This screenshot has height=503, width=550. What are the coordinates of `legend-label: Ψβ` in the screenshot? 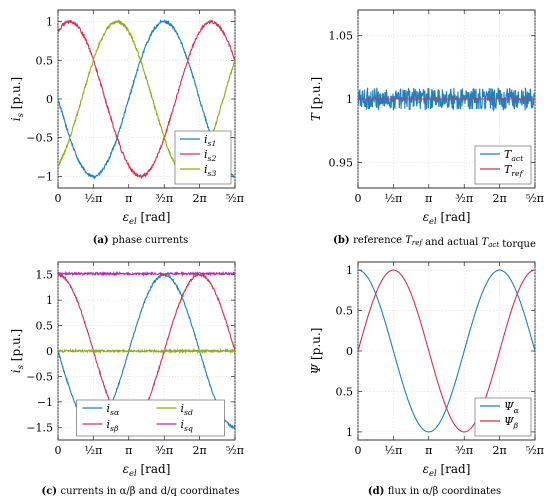 It's located at (511, 422).